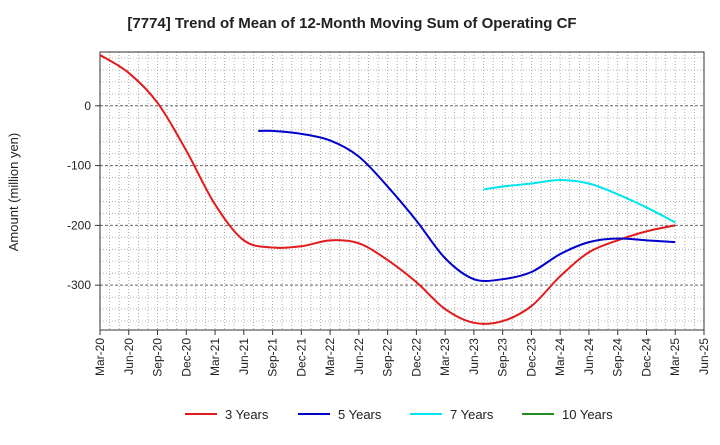 The width and height of the screenshot is (720, 445). What do you see at coordinates (388, 357) in the screenshot?
I see `x-tick-label: Sep-22` at bounding box center [388, 357].